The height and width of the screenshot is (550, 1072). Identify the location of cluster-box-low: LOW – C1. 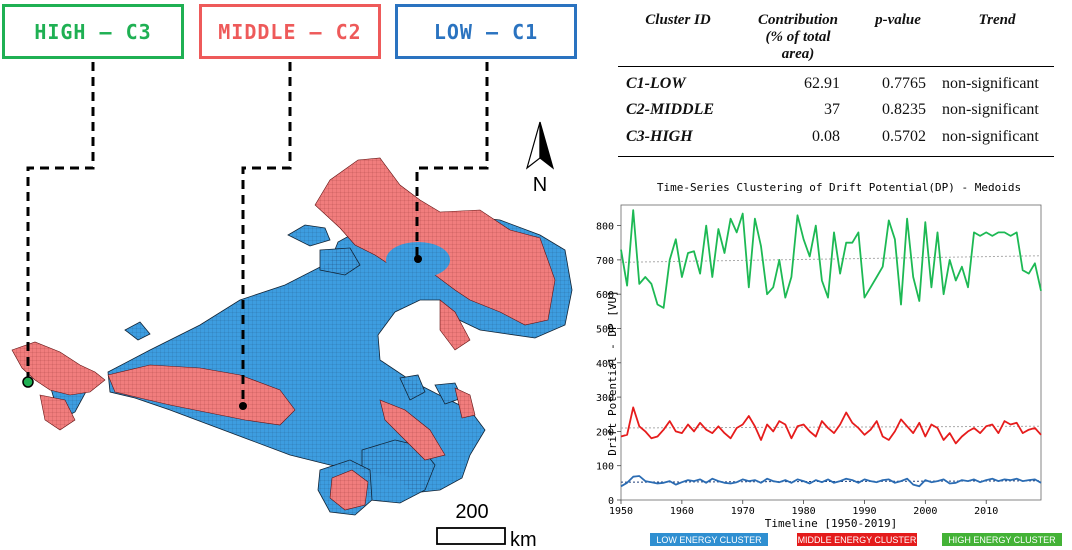
(486, 31).